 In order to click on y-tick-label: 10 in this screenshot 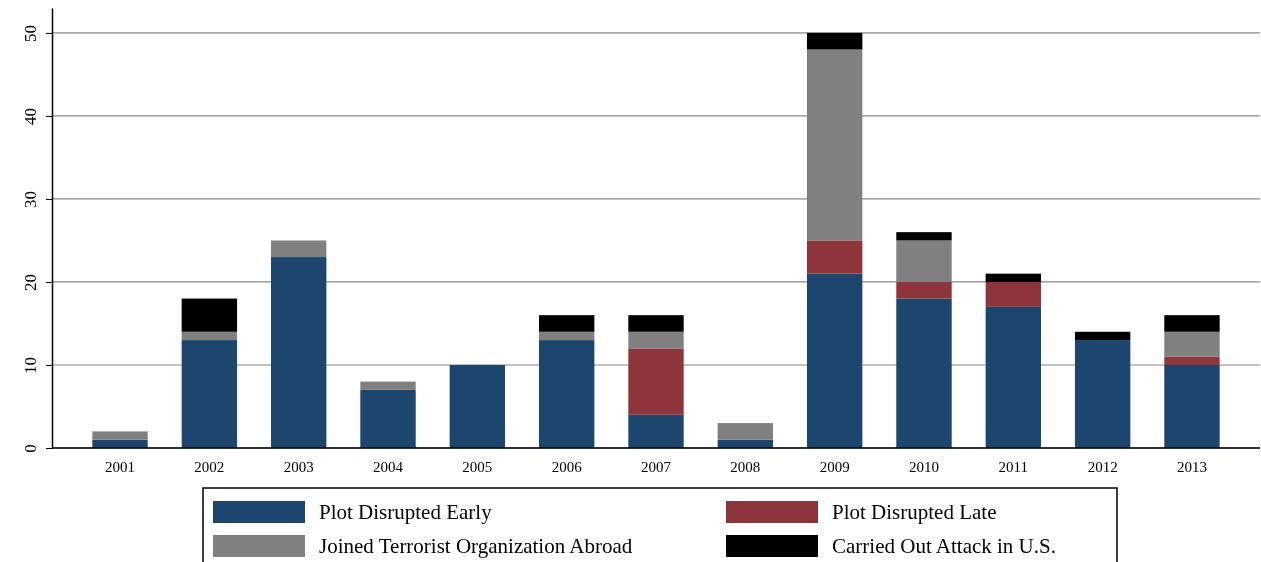, I will do `click(30, 365)`.